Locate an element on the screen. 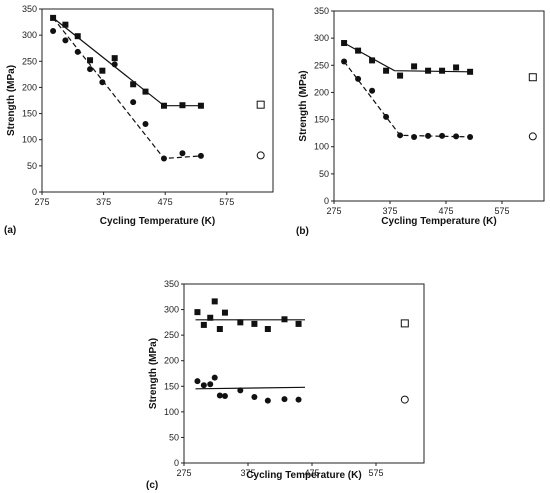  y-tick-label: 350 is located at coordinates (29, 9).